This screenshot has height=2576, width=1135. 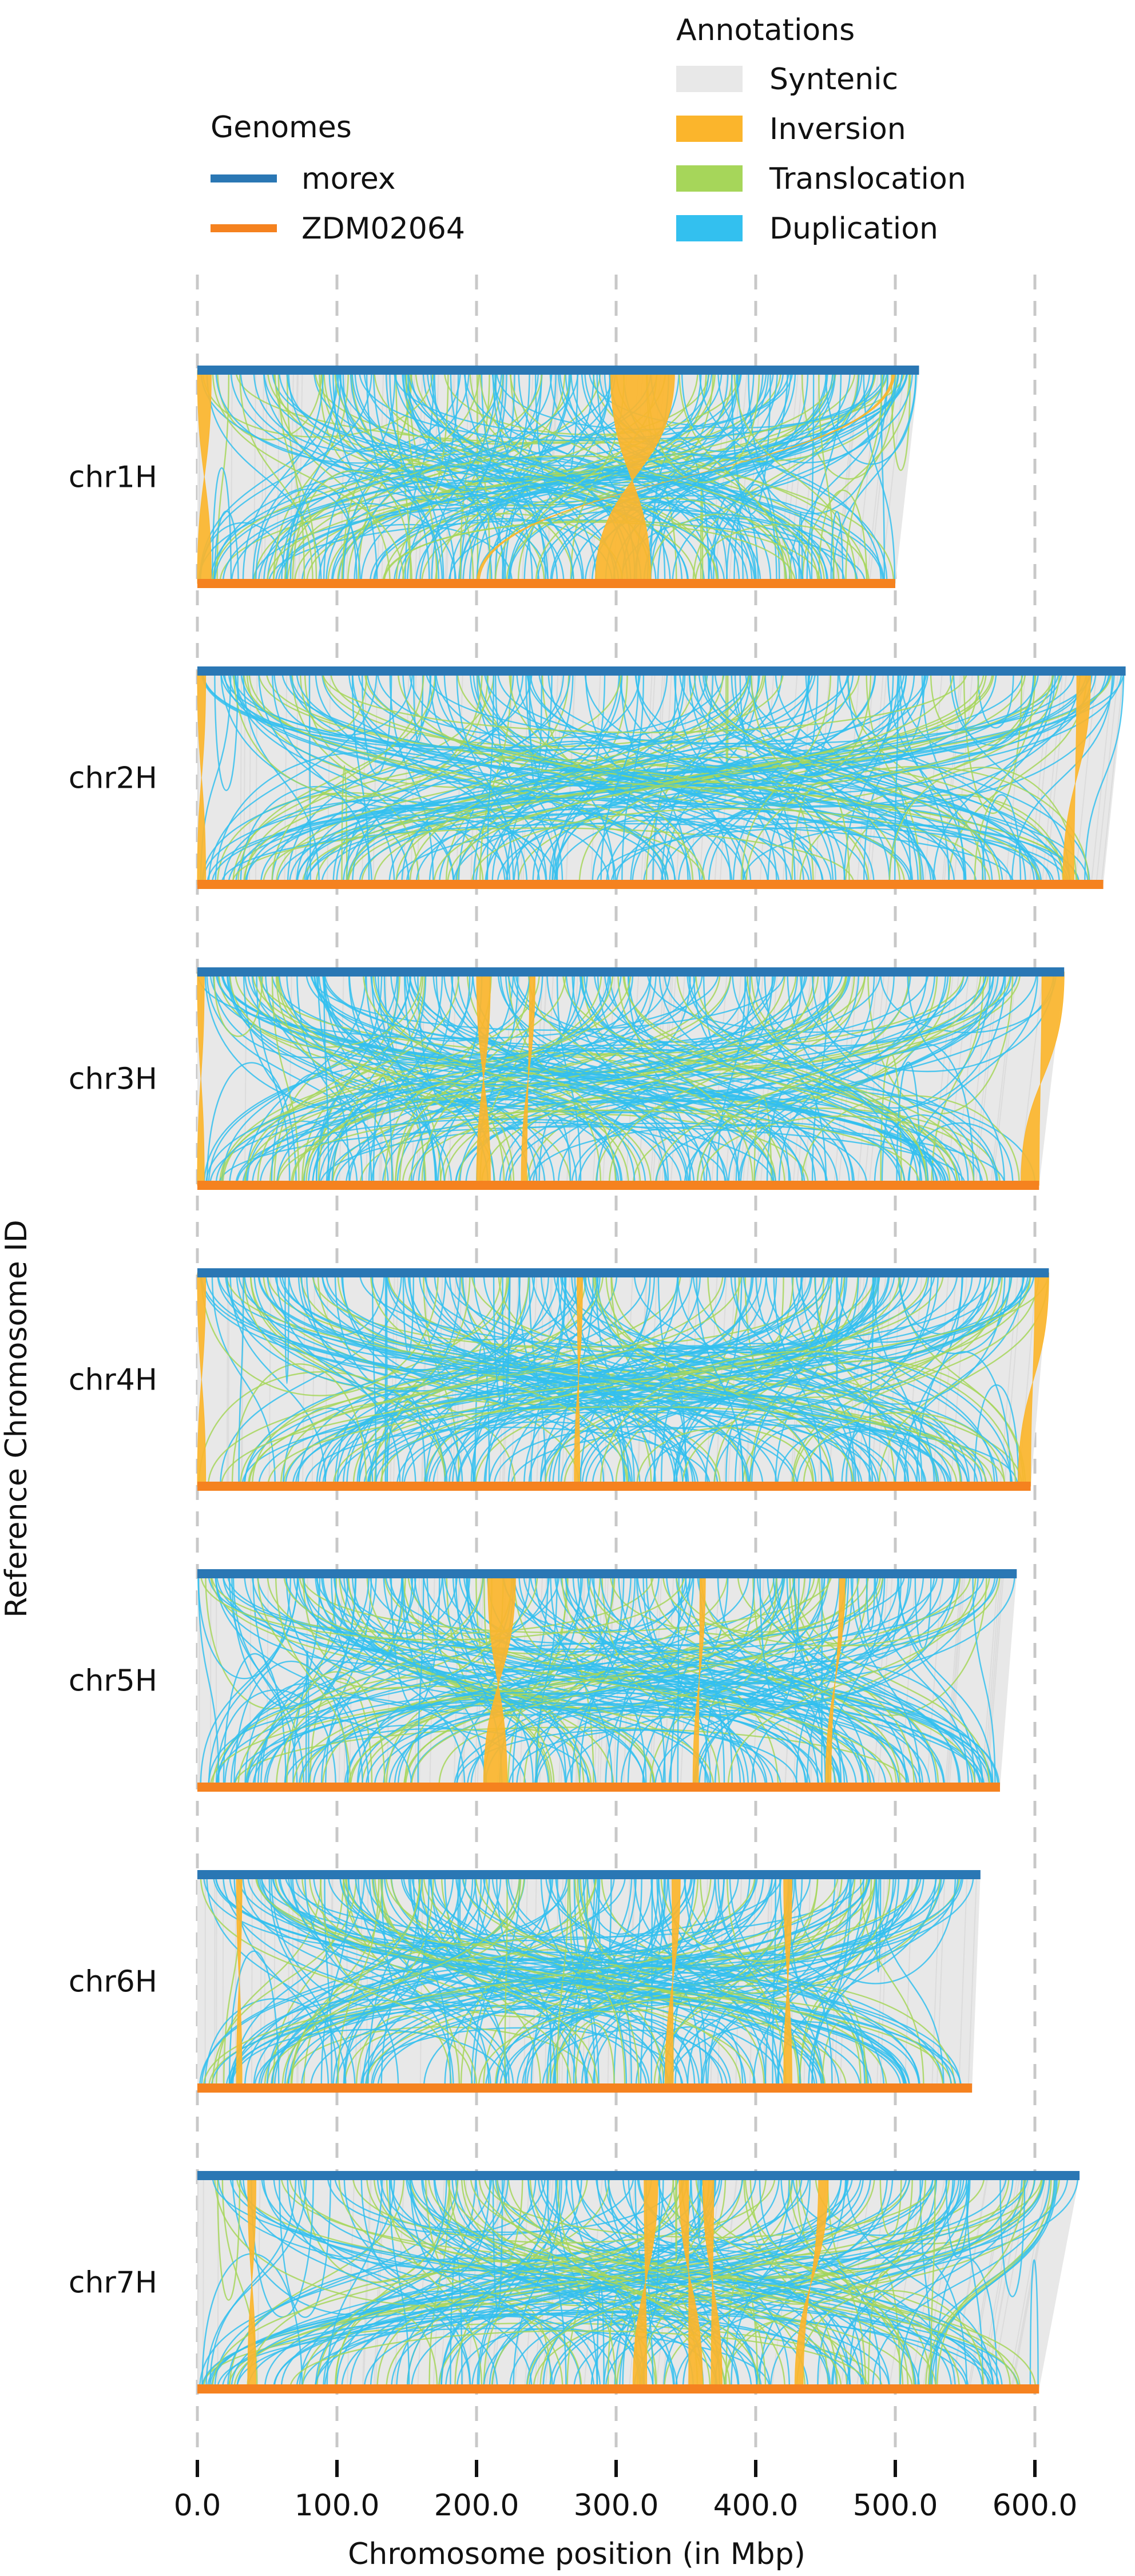 What do you see at coordinates (756, 2505) in the screenshot?
I see `x-tick-label: 400.0` at bounding box center [756, 2505].